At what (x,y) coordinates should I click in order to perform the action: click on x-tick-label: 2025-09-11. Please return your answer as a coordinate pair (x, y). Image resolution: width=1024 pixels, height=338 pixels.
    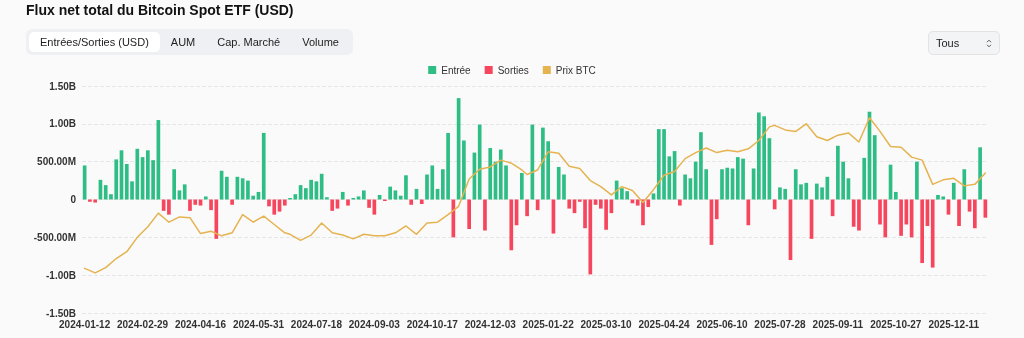
    Looking at the image, I should click on (838, 324).